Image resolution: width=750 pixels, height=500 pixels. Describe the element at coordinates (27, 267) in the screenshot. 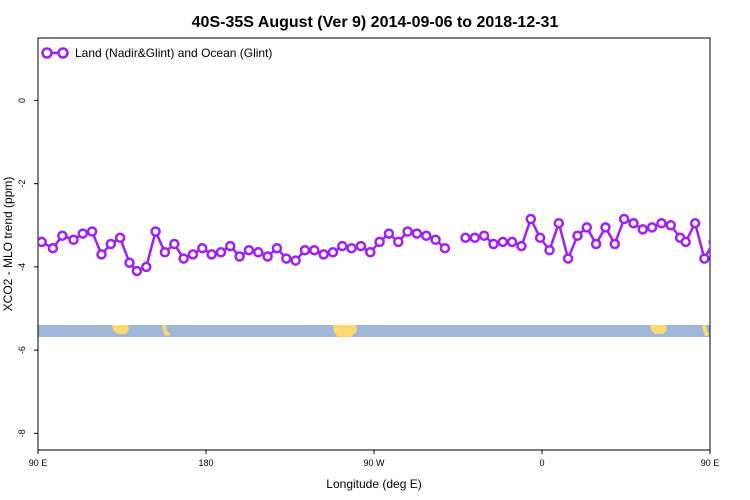

I see `y-axis: 0 -2 -4 -6 -8` at that location.